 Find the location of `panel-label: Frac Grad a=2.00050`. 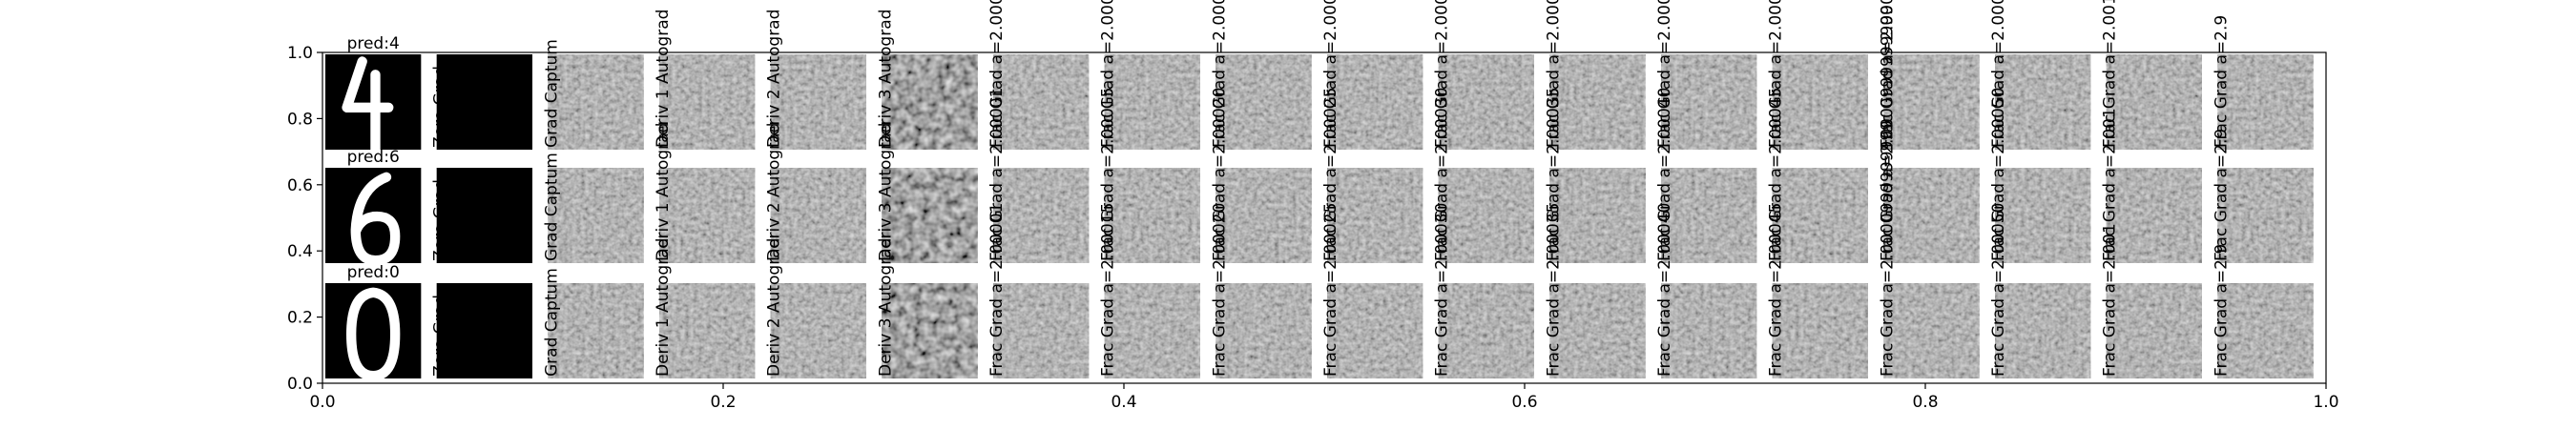

panel-label: Frac Grad a=2.00050 is located at coordinates (1998, 74).